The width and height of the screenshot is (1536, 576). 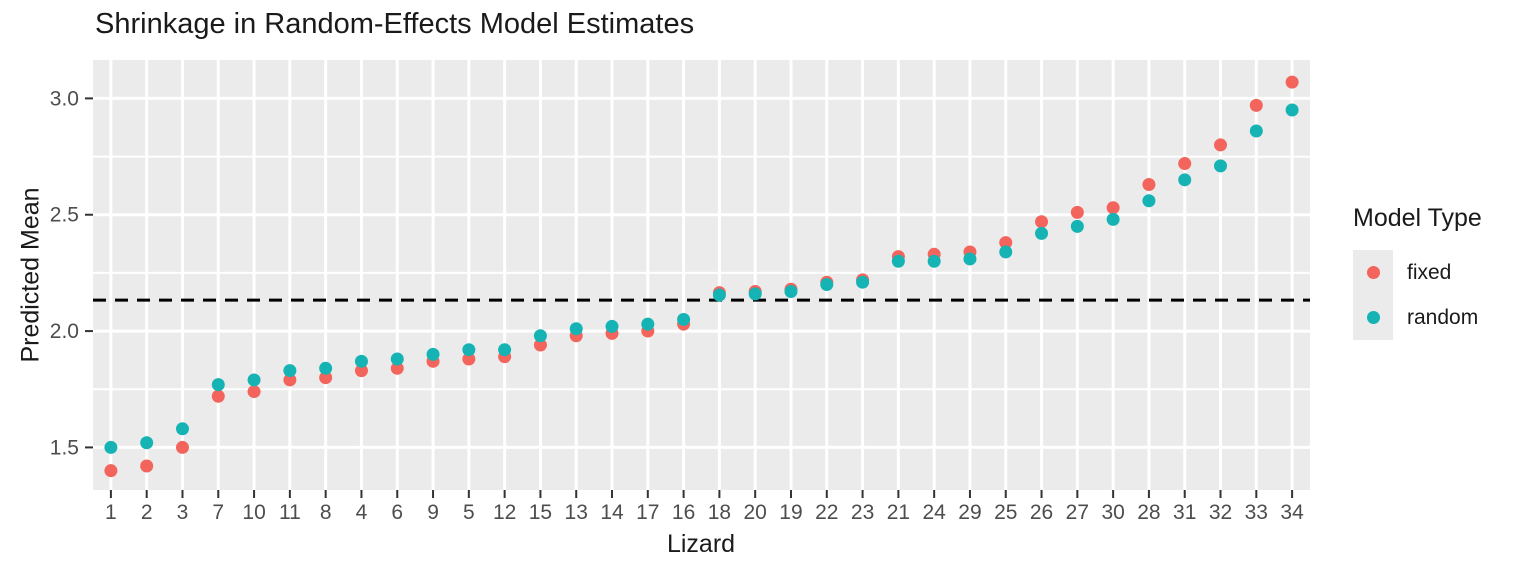 I want to click on legend-item-fixed: fixed, so click(x=1443, y=272).